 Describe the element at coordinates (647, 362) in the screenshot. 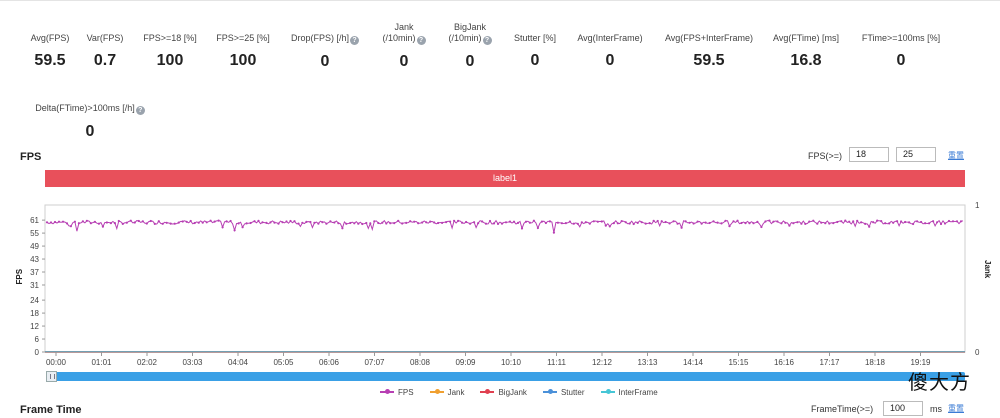

I see `x-tick-label: 13:13` at that location.